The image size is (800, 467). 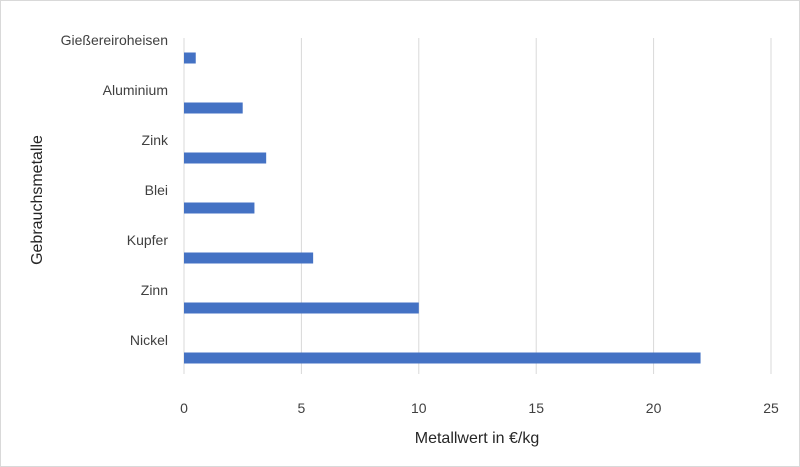 I want to click on x-tick-label-3: 15, so click(x=536, y=408).